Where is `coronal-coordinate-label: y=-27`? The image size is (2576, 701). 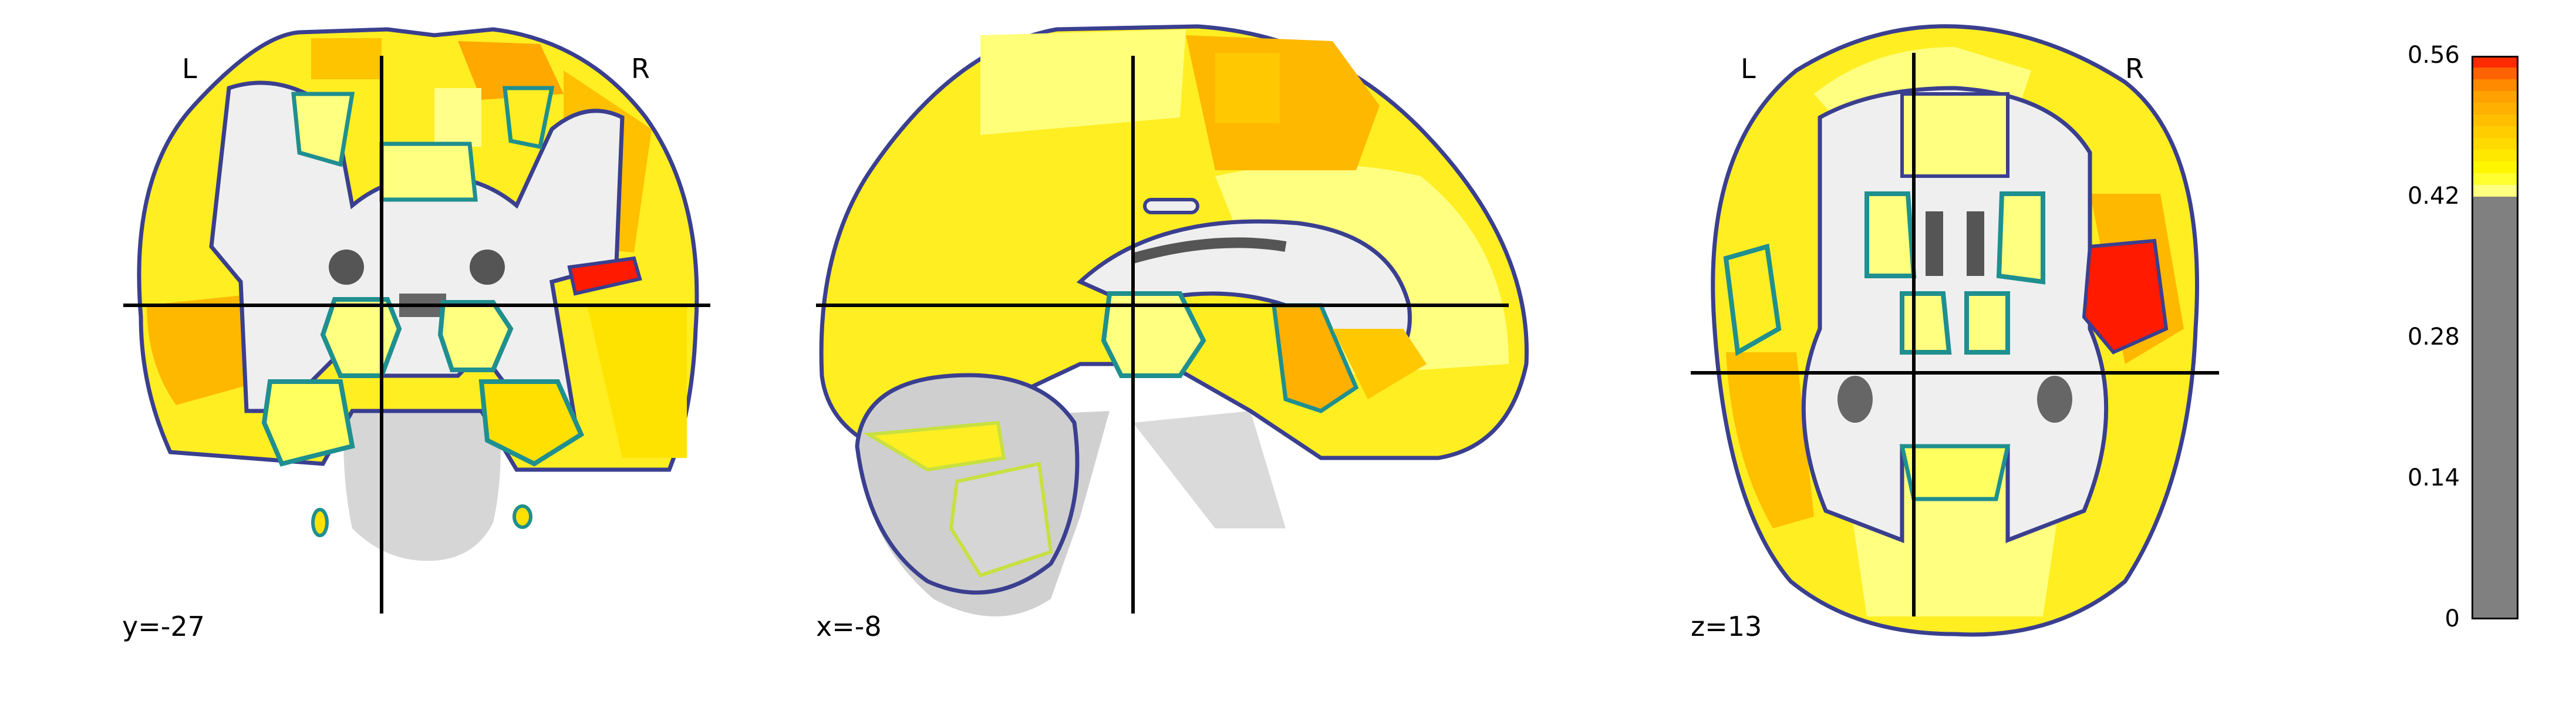 coronal-coordinate-label: y=-27 is located at coordinates (163, 626).